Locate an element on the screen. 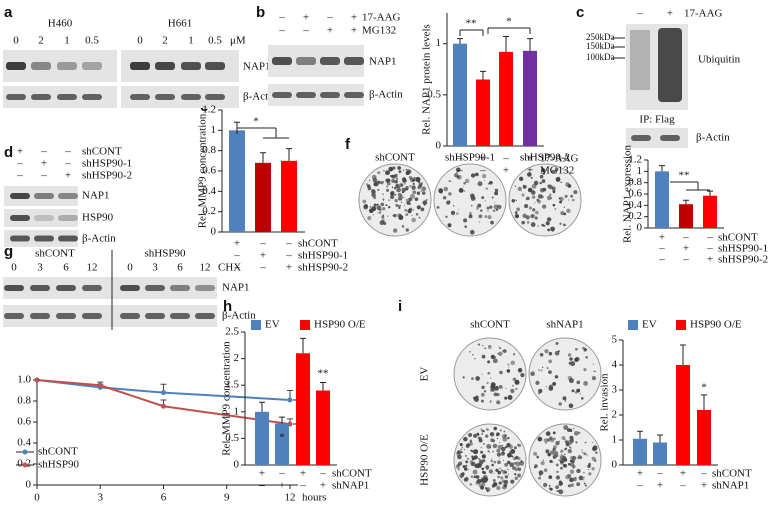 This screenshot has width=778, height=519. band-label: NAP1 is located at coordinates (236, 288).